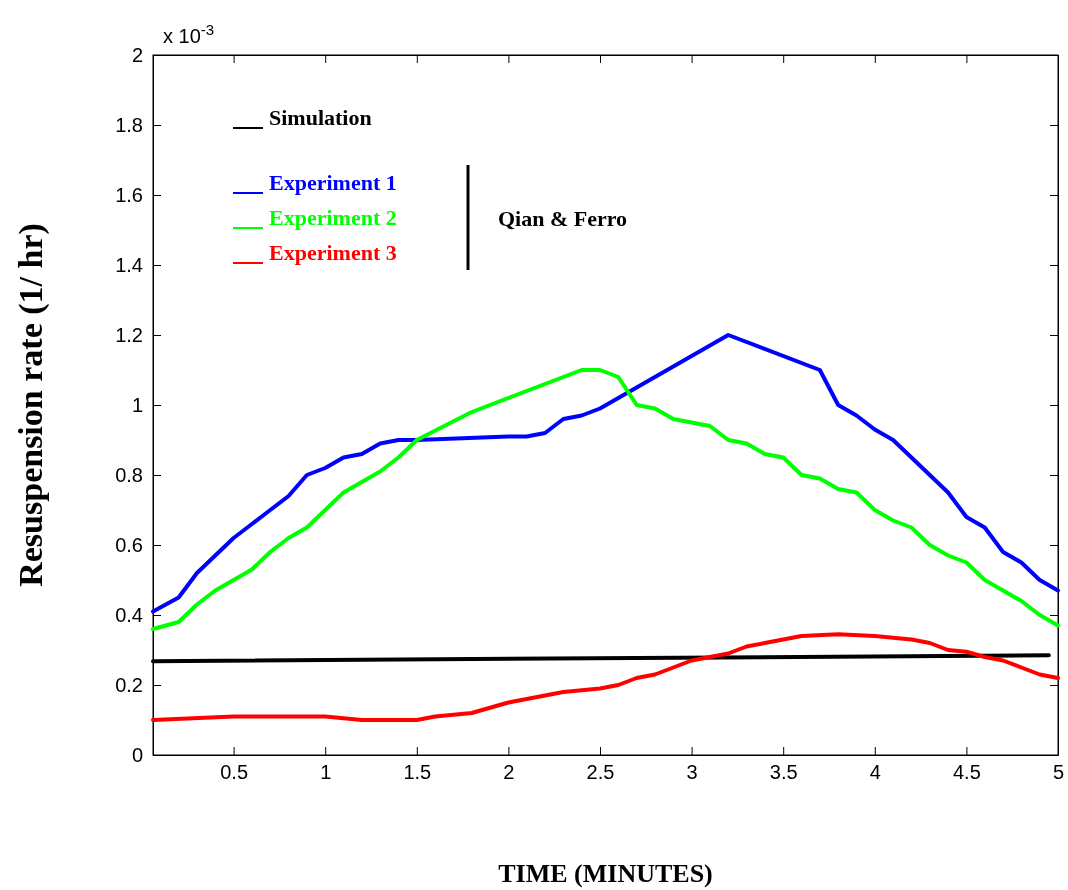  Describe the element at coordinates (320, 117) in the screenshot. I see `legend-label: Simulation` at that location.